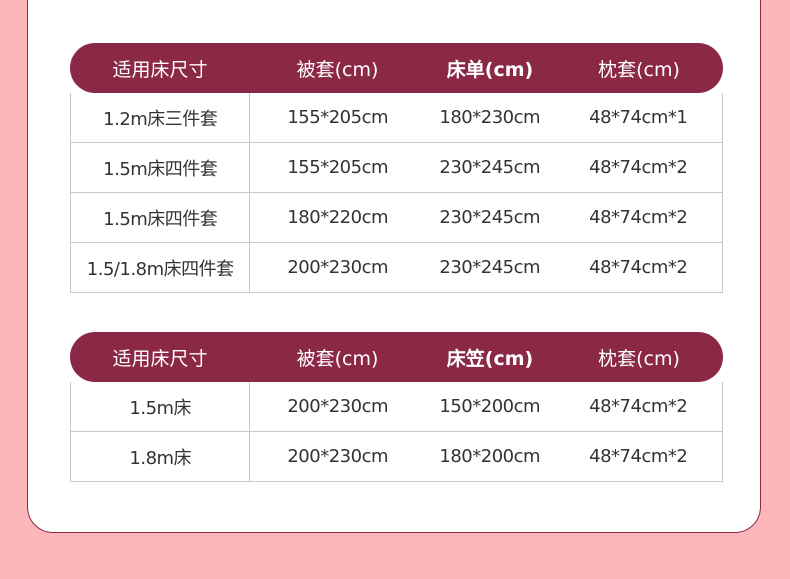 This screenshot has width=790, height=579. I want to click on cell: 180*200cm, so click(490, 456).